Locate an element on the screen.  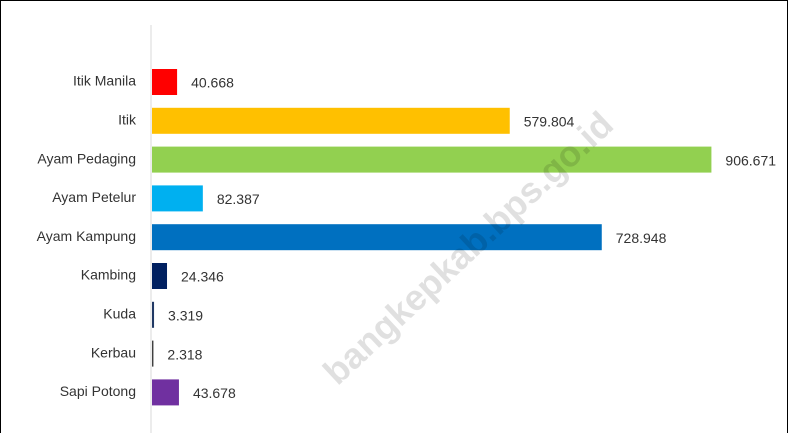
category-label: Kambing is located at coordinates (108, 275).